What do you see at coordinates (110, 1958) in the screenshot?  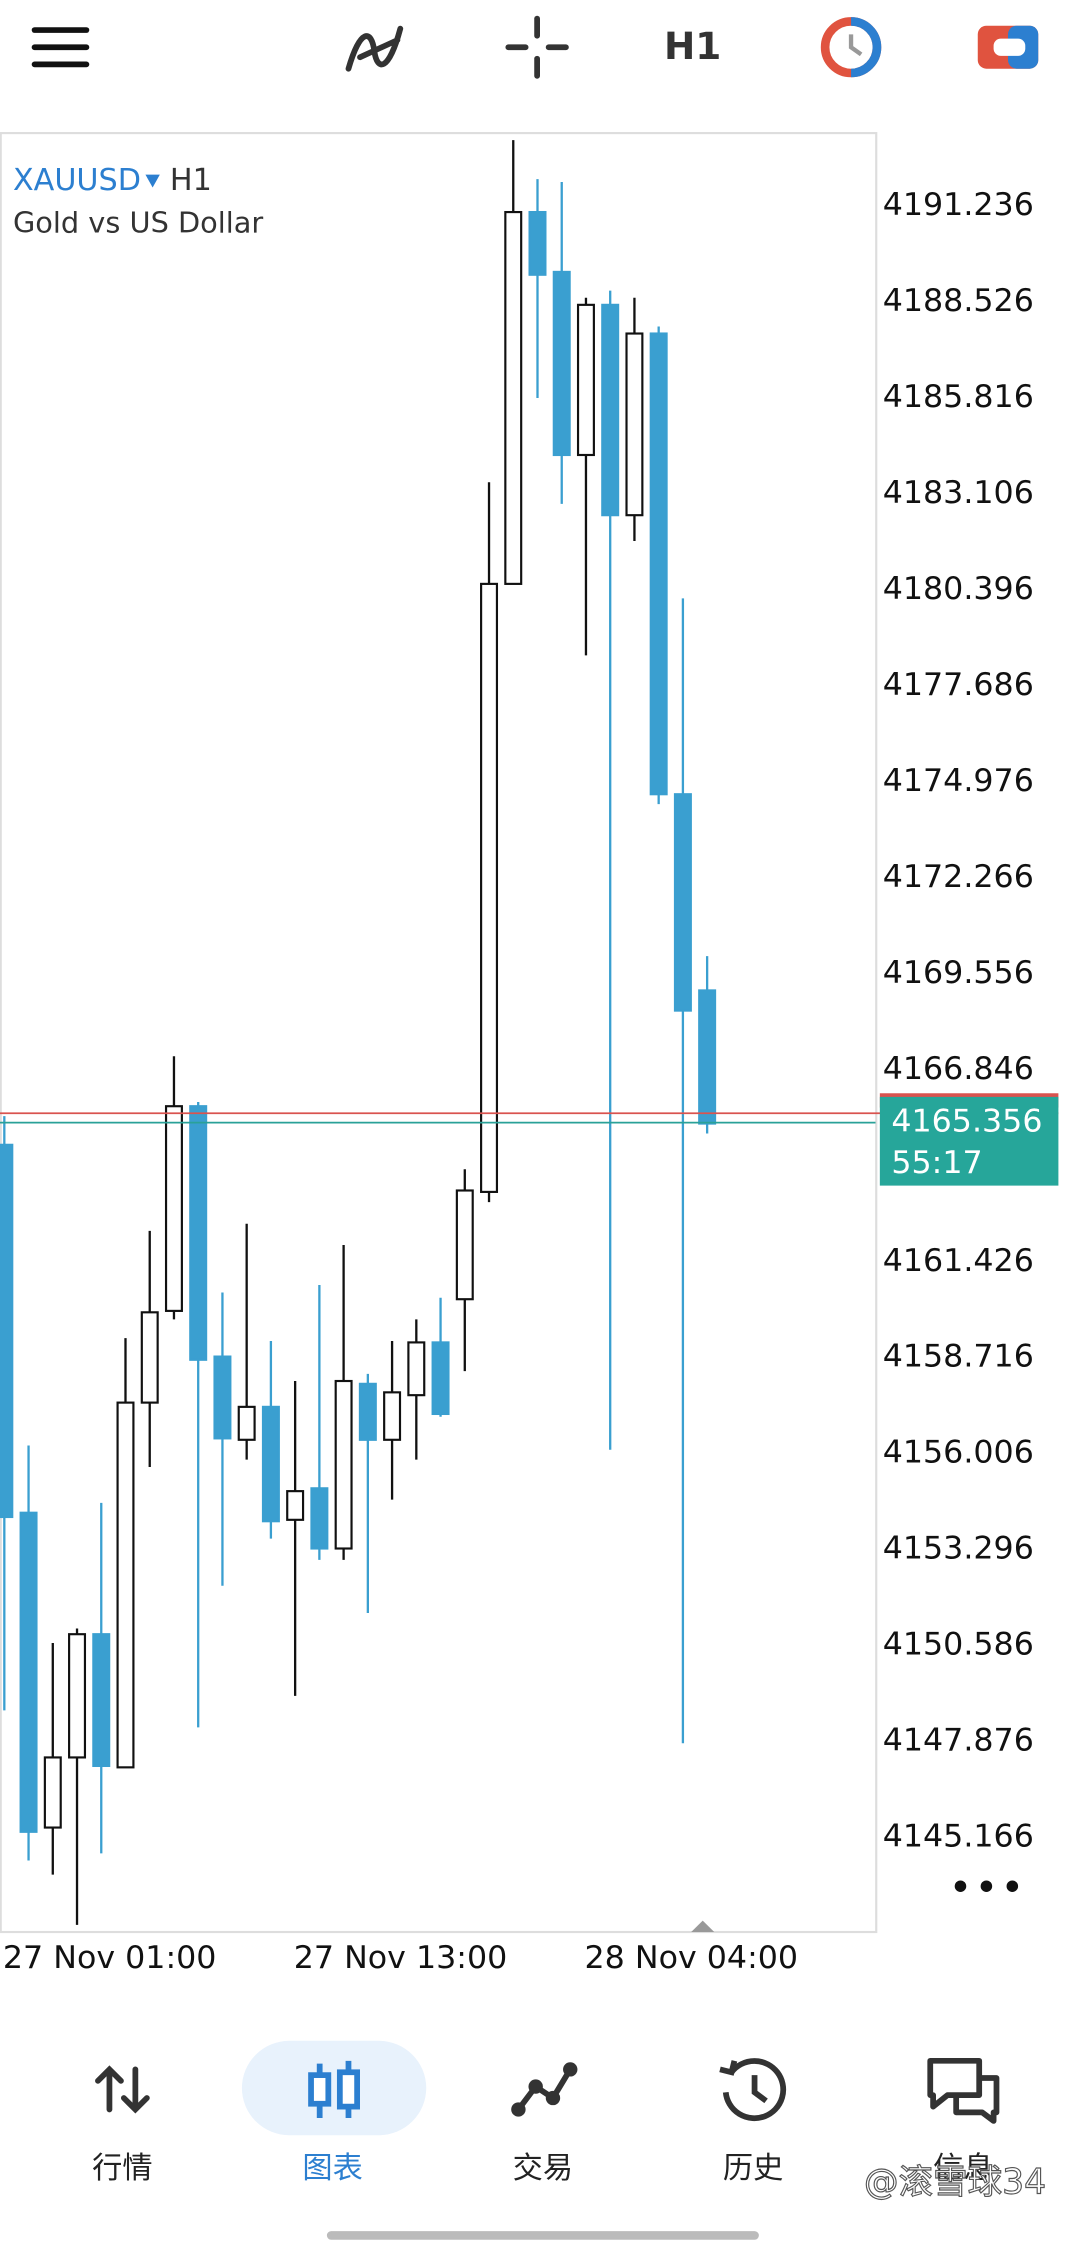 I see `x-tick-label: 27 Nov 01:00` at bounding box center [110, 1958].